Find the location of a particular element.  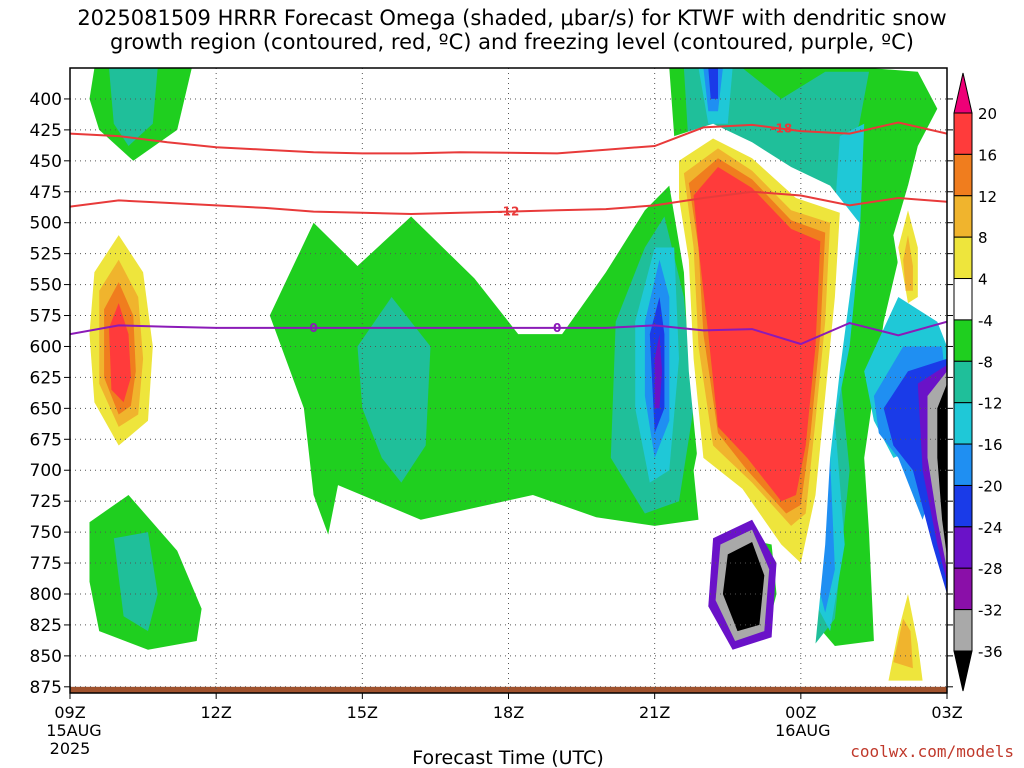

y-tick-label-500: 500 is located at coordinates (46, 224).